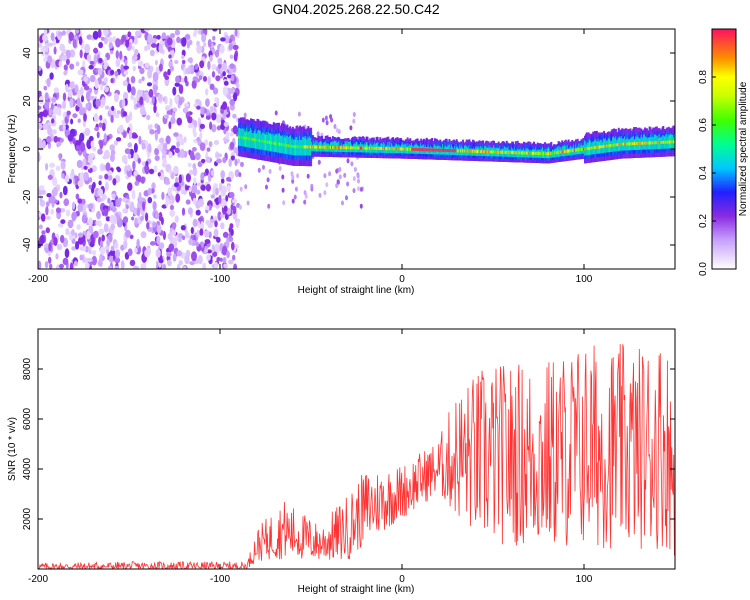 The image size is (750, 600). What do you see at coordinates (12, 149) in the screenshot?
I see `heatmap-y-label: Frequency (Hz)` at bounding box center [12, 149].